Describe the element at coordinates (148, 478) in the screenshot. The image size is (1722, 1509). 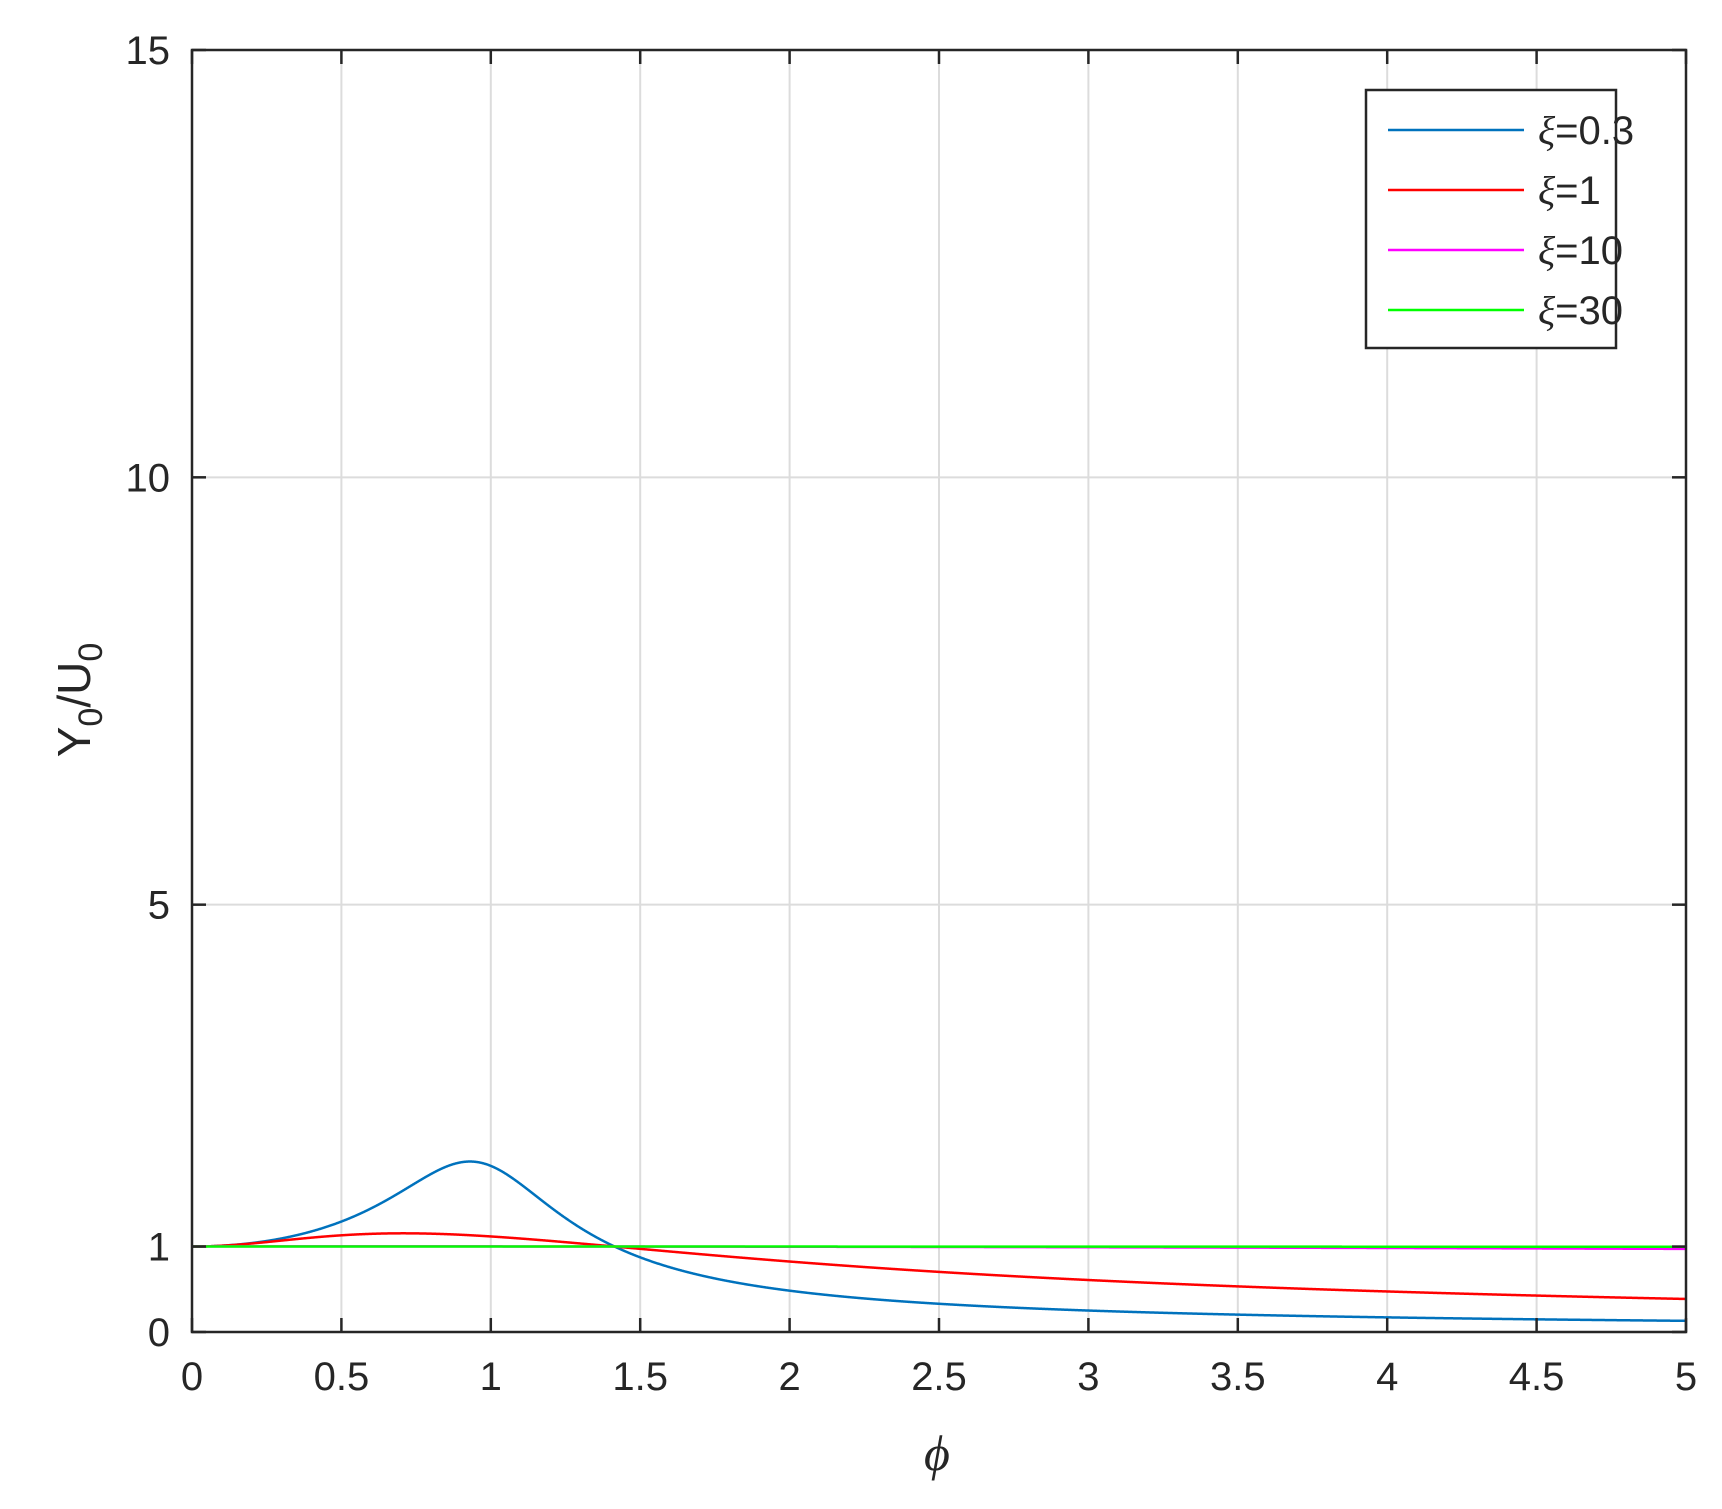
I see `y-tick-label: 10` at that location.